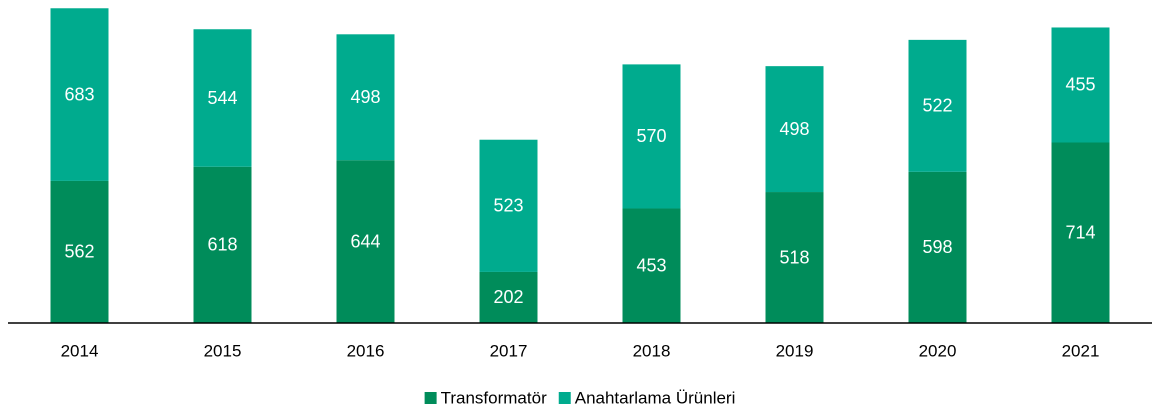 This screenshot has width=1167, height=412. I want to click on data-label: 523, so click(508, 206).